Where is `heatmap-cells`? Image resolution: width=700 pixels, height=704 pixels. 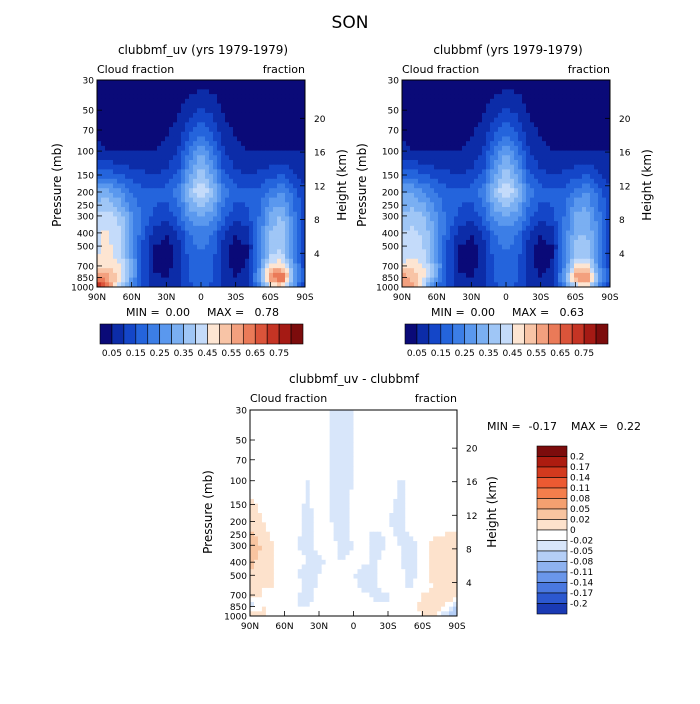
heatmap-cells is located at coordinates (201, 184).